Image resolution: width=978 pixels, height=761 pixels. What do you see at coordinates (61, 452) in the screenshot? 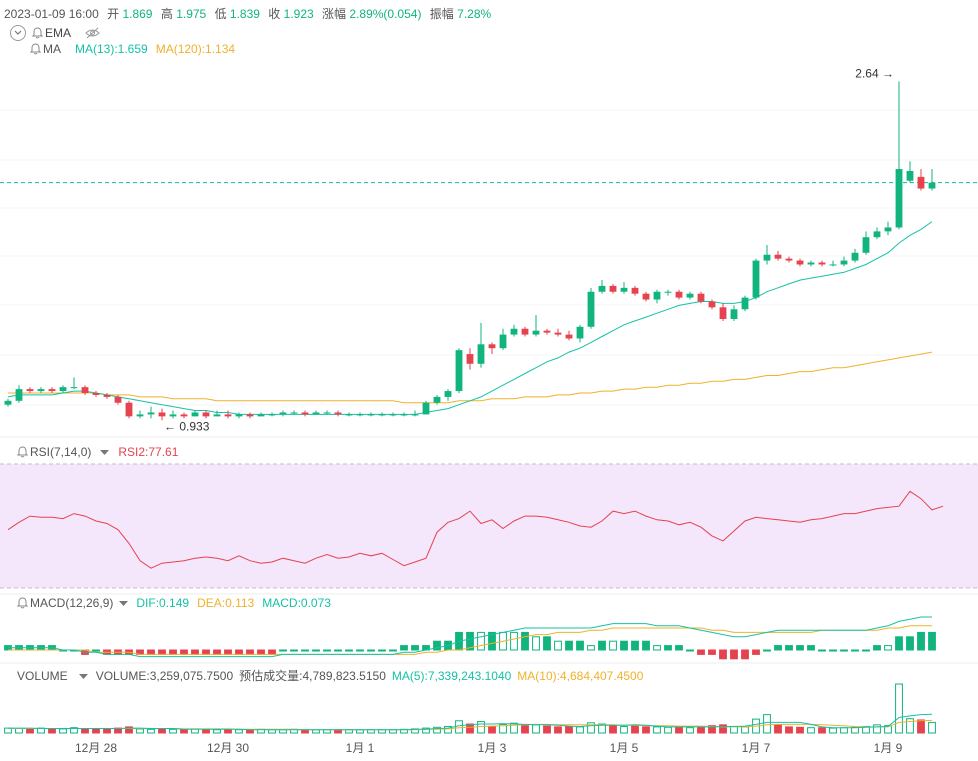
I see `rsi-name: RSI(7,14,0)` at bounding box center [61, 452].